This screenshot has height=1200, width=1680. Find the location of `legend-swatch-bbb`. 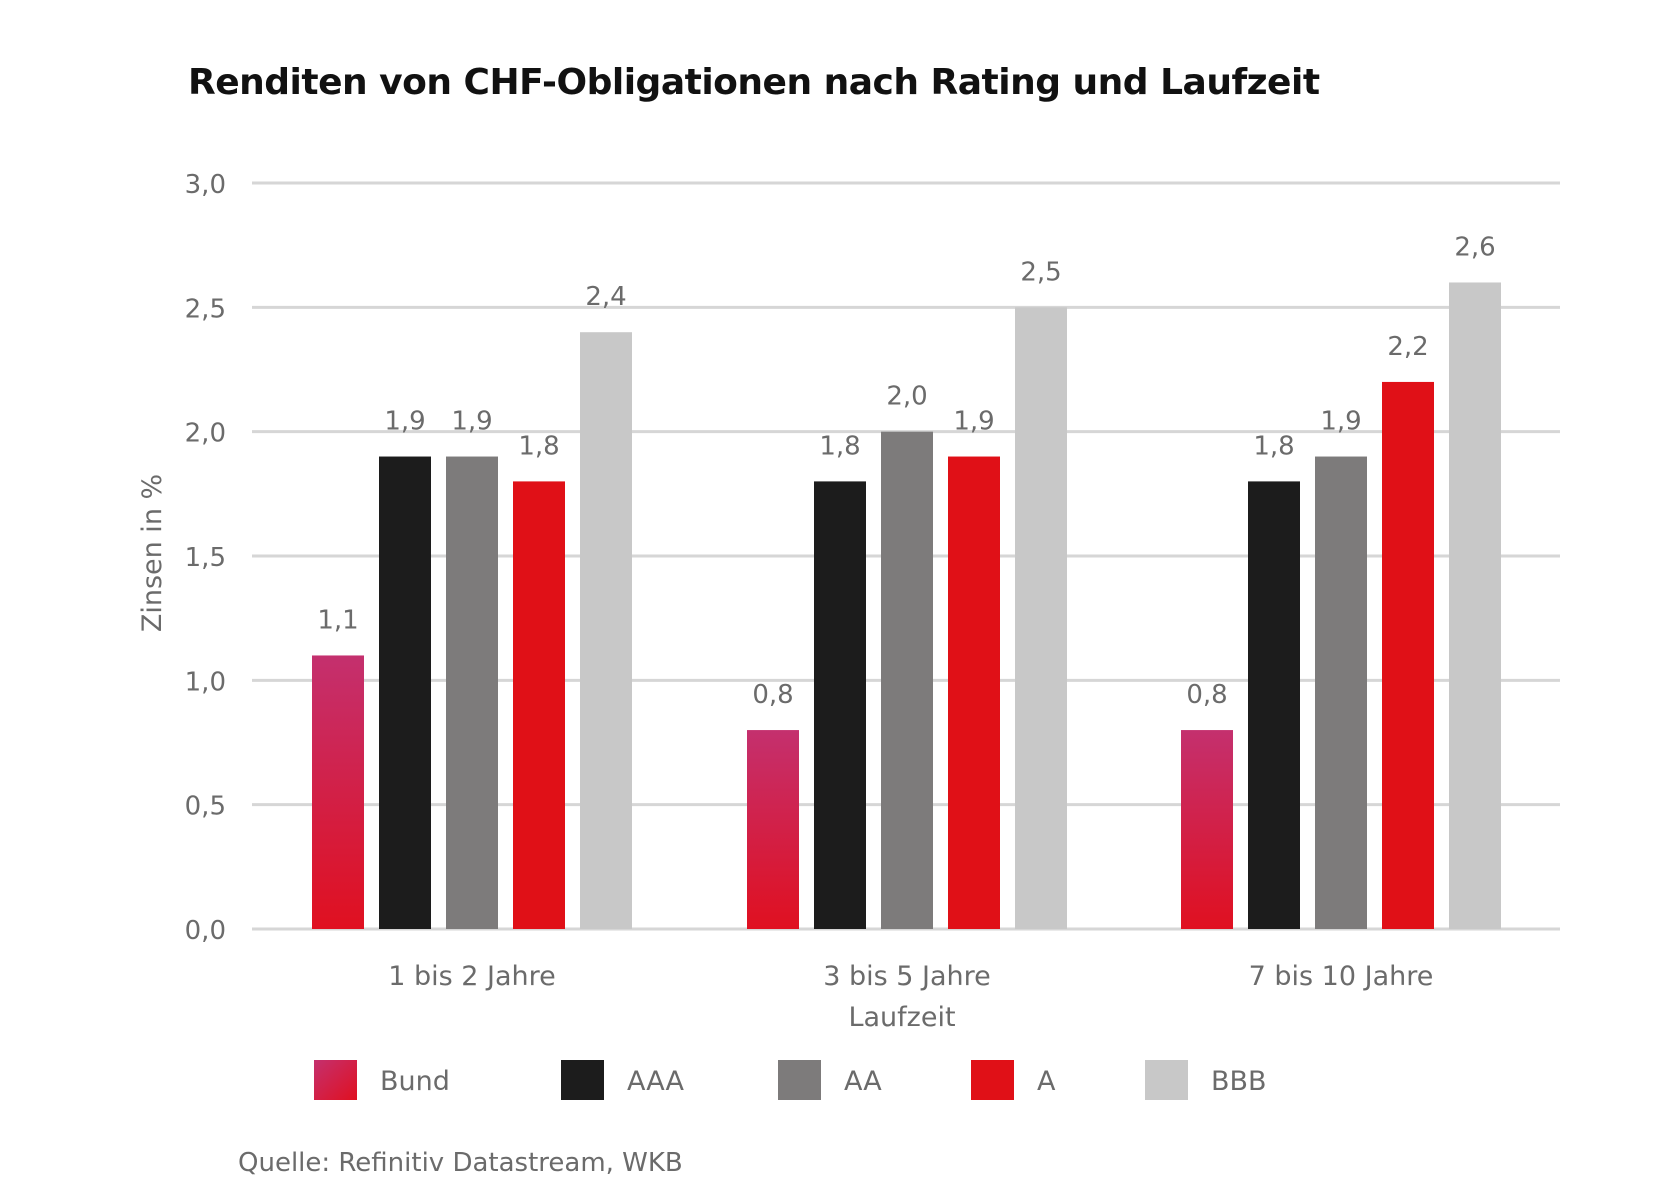

legend-swatch-bbb is located at coordinates (1166, 1080).